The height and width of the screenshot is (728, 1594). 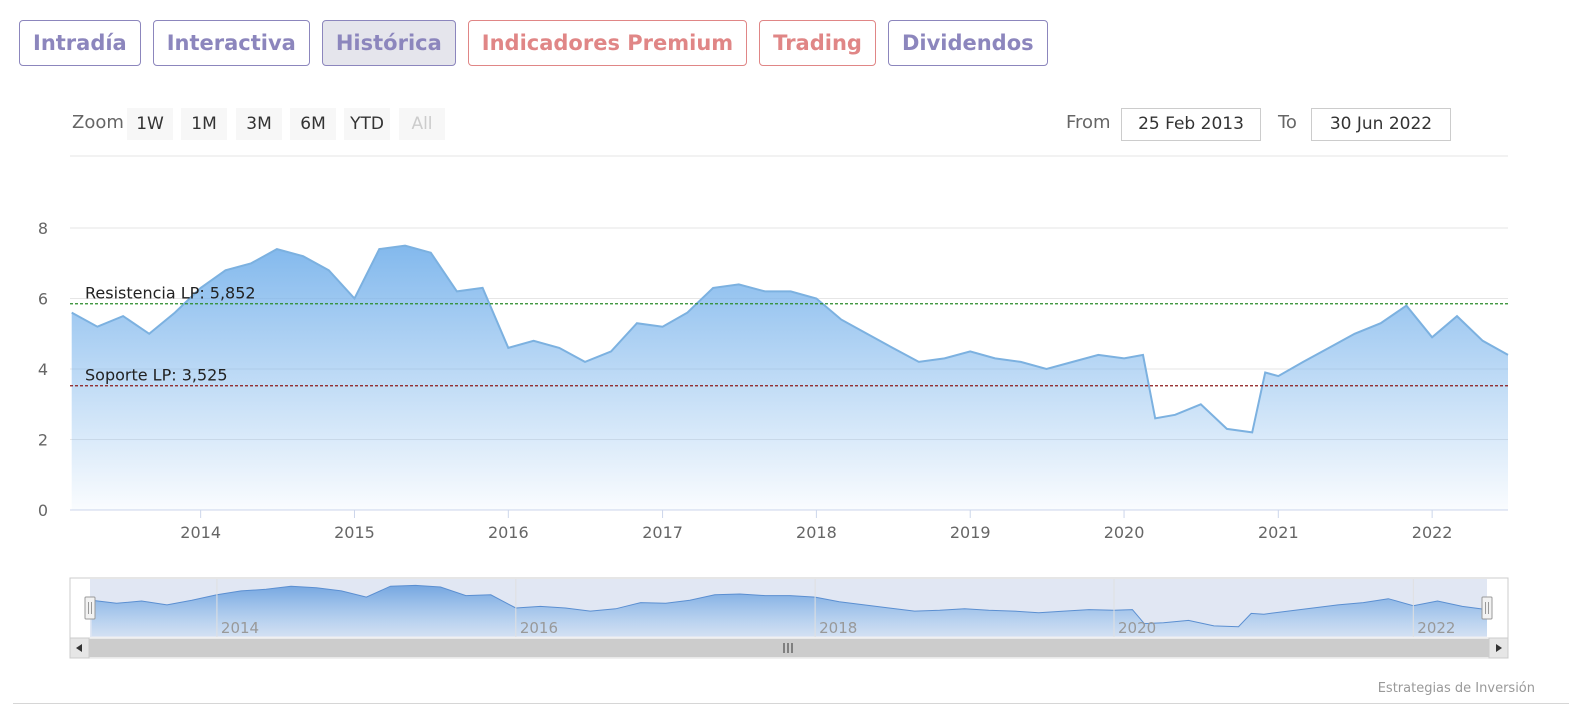 What do you see at coordinates (1088, 122) in the screenshot?
I see `from-label: From` at bounding box center [1088, 122].